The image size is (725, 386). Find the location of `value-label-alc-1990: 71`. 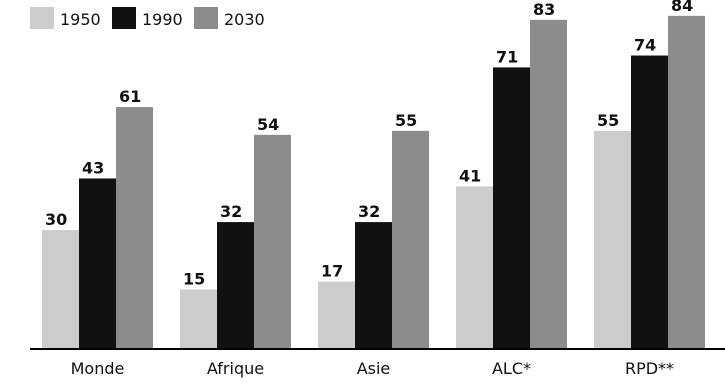

value-label-alc-1990: 71 is located at coordinates (507, 56).